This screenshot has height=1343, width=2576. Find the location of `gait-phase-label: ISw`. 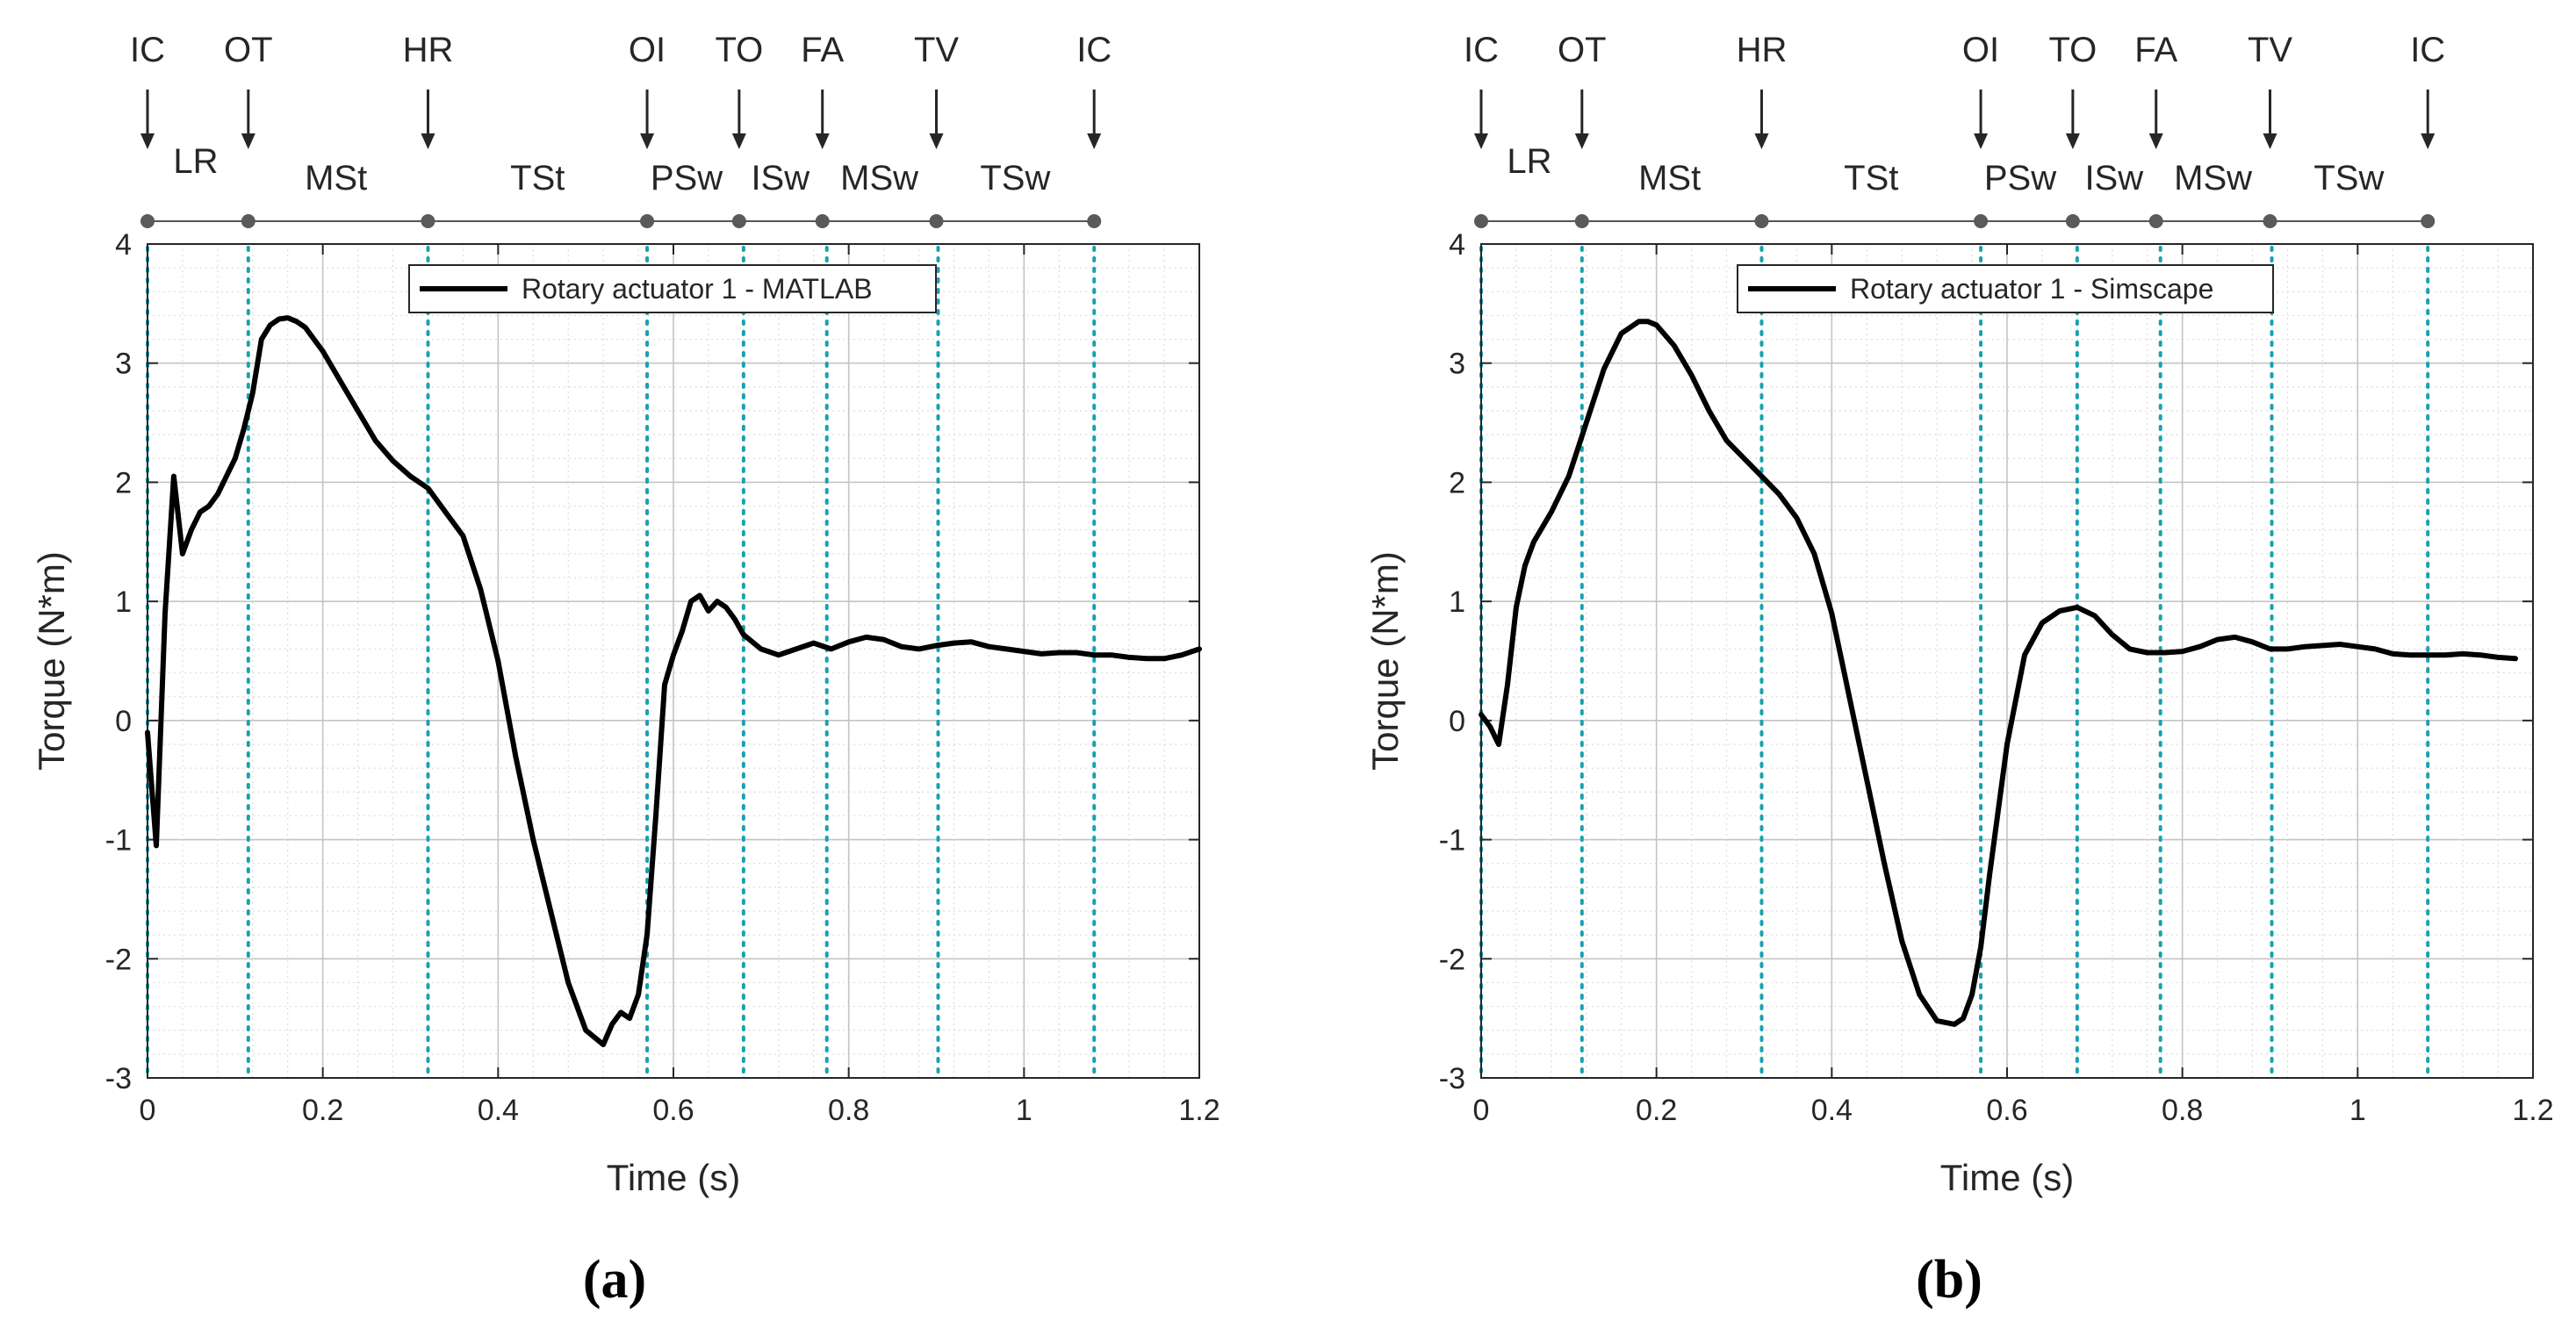

gait-phase-label: ISw is located at coordinates (2113, 178).